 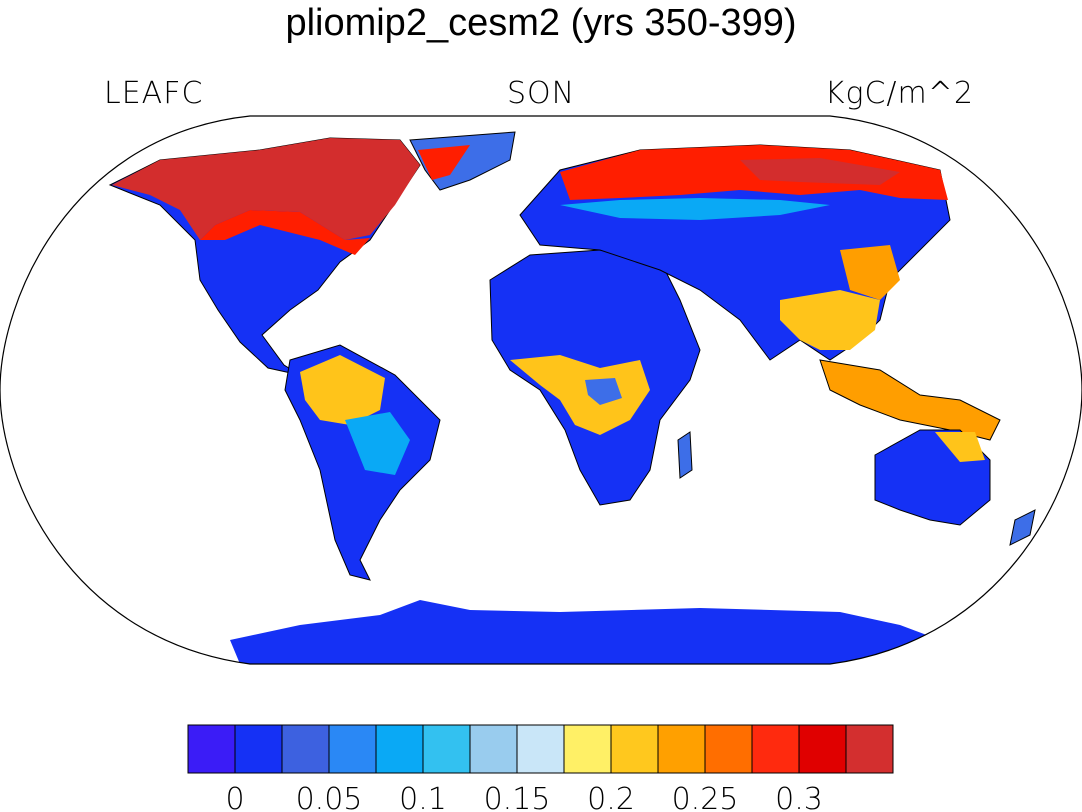 What do you see at coordinates (541, 23) in the screenshot?
I see `map-title: pliomip2_cesm2 (yrs 350-399)` at bounding box center [541, 23].